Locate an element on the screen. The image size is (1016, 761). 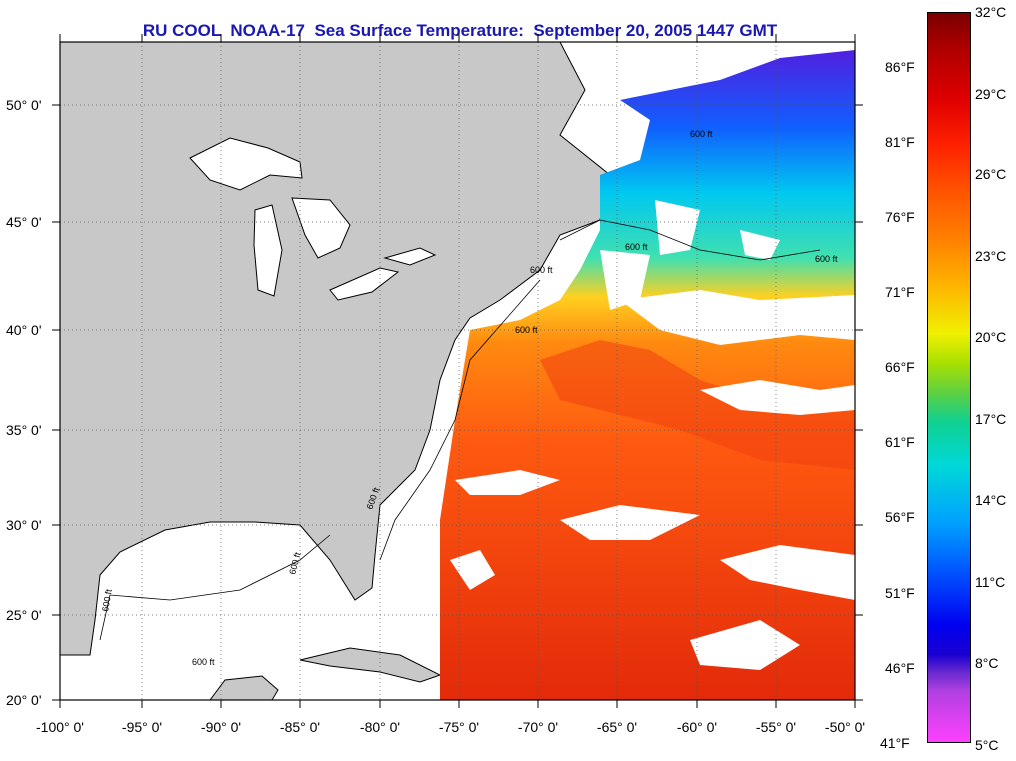
fahrenheit-label: 76°F is located at coordinates (900, 217).